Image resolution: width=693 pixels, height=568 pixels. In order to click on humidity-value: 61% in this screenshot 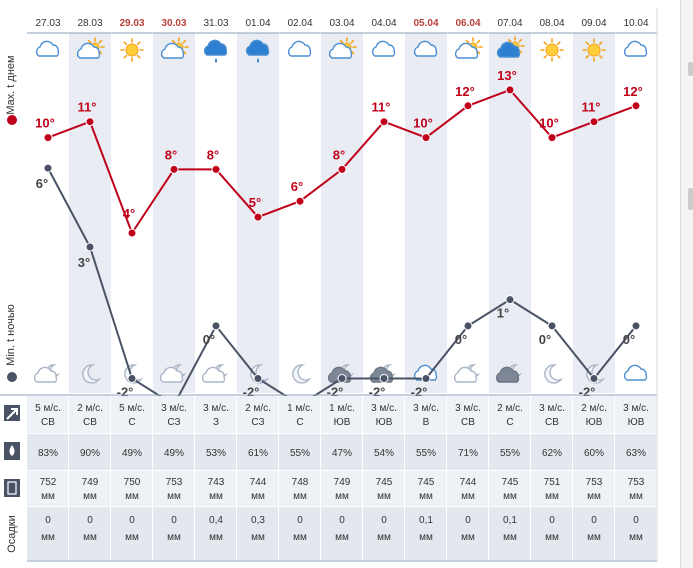, I will do `click(258, 453)`.